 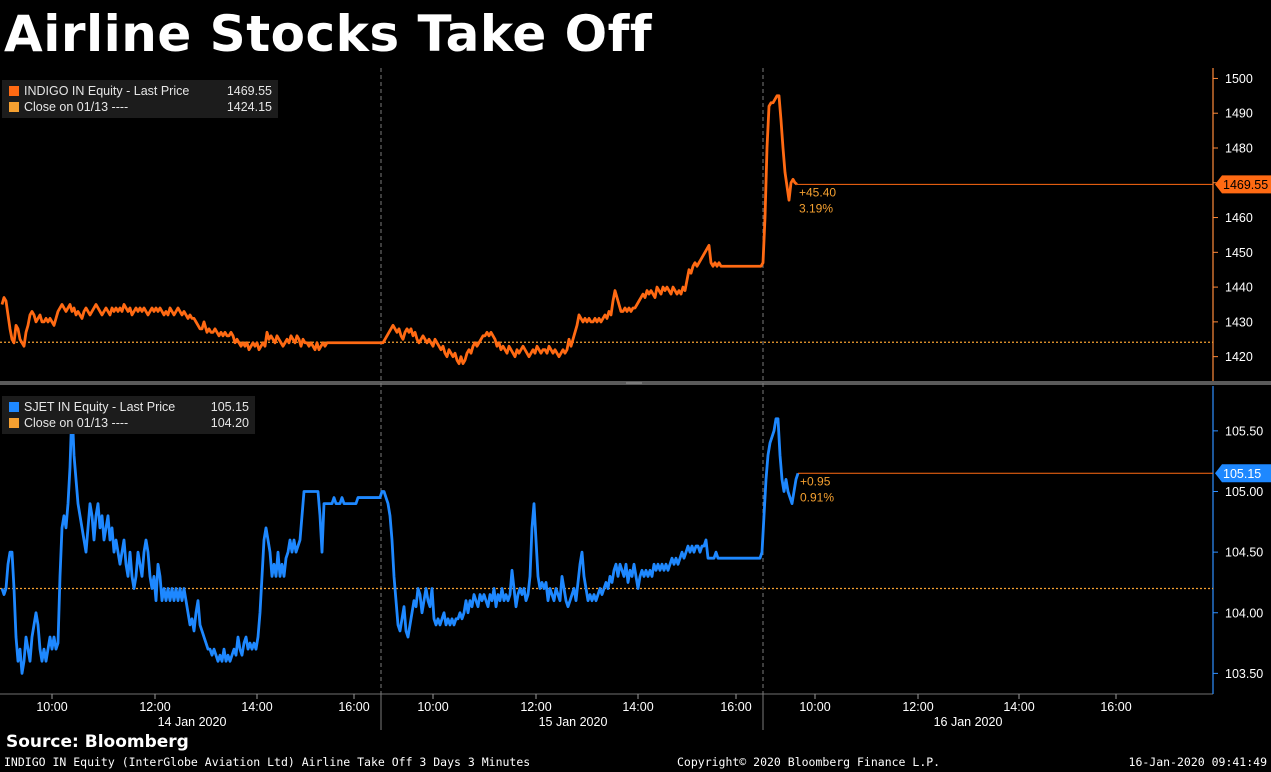 What do you see at coordinates (1239, 114) in the screenshot?
I see `y-tick-label: 1490` at bounding box center [1239, 114].